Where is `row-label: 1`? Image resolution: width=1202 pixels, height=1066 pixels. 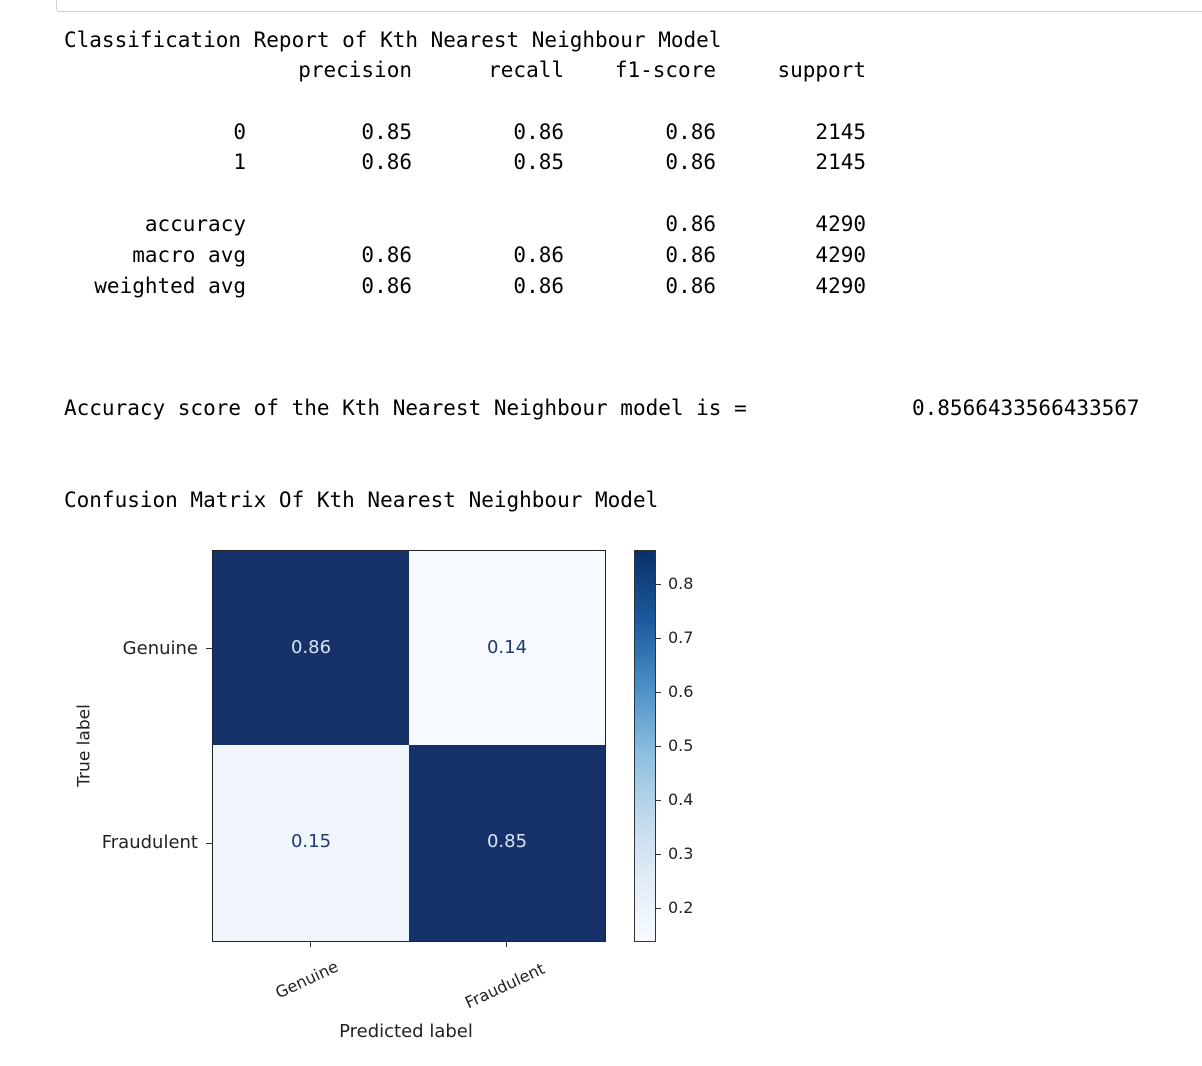
row-label: 1 is located at coordinates (239, 162).